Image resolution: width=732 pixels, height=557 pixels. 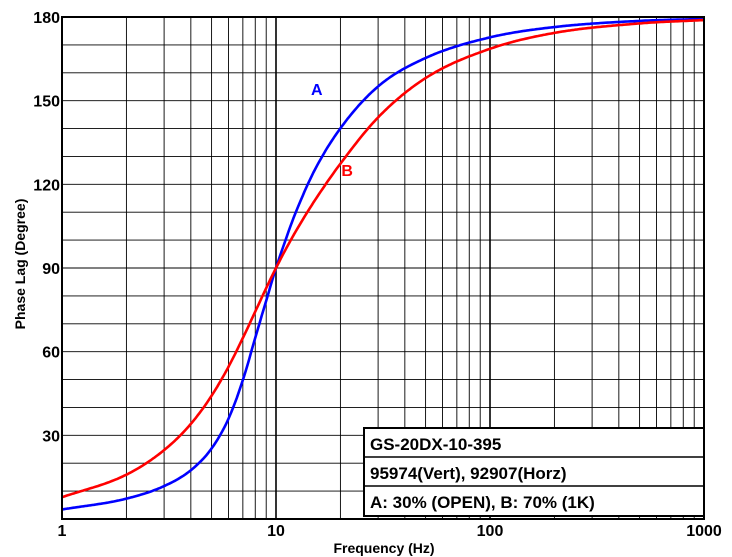 I want to click on series-annotation-B: B, so click(x=347, y=171).